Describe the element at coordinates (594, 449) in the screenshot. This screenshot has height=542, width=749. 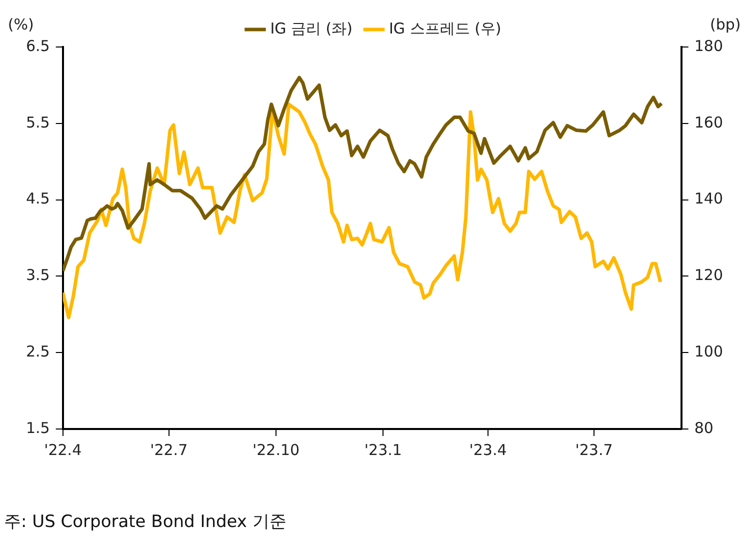
I see `x-tick-label: '23.7` at that location.